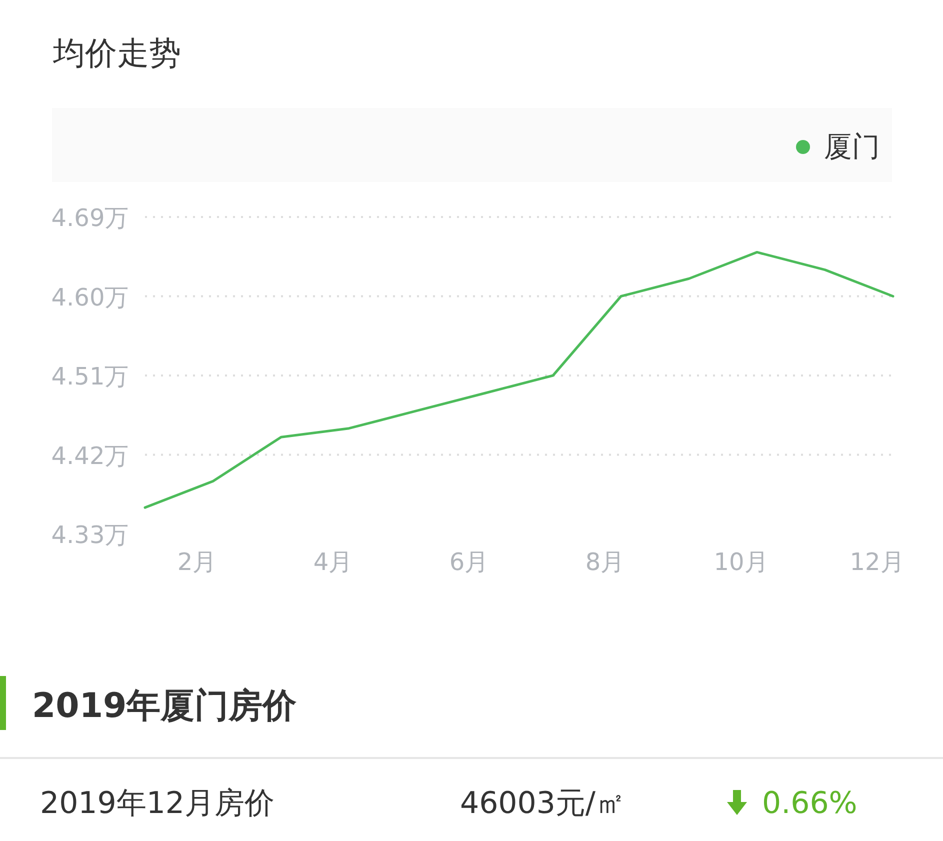 The height and width of the screenshot is (841, 943). What do you see at coordinates (90, 456) in the screenshot?
I see `y-tick-label: 4.42万` at bounding box center [90, 456].